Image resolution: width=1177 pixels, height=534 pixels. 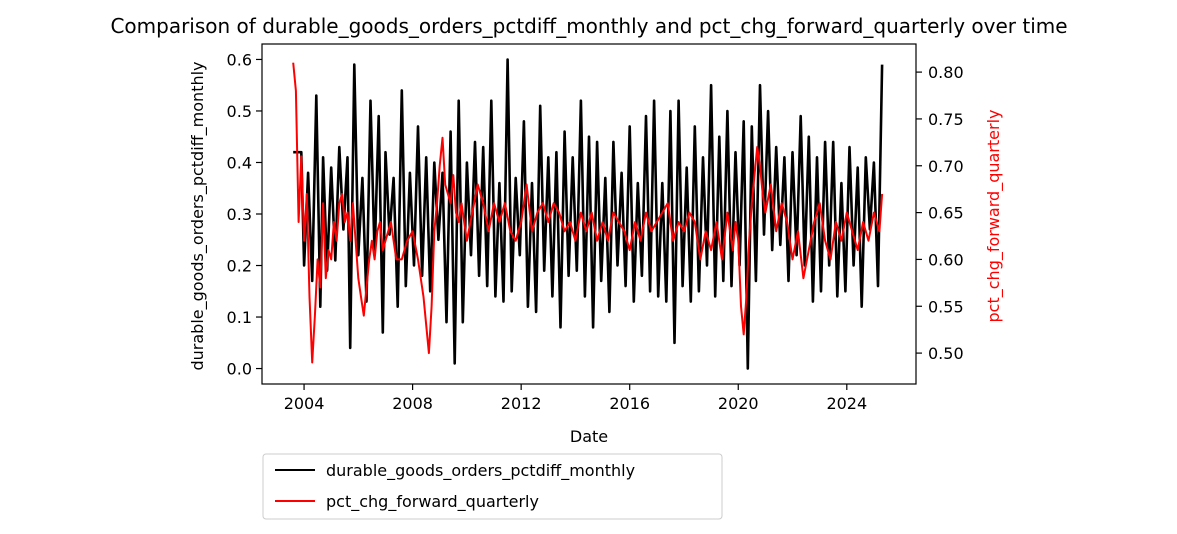 I want to click on y-axis-right: 0.50 0.55 0.60 0.65 0.70 0.75 0.80, so click(x=940, y=213).